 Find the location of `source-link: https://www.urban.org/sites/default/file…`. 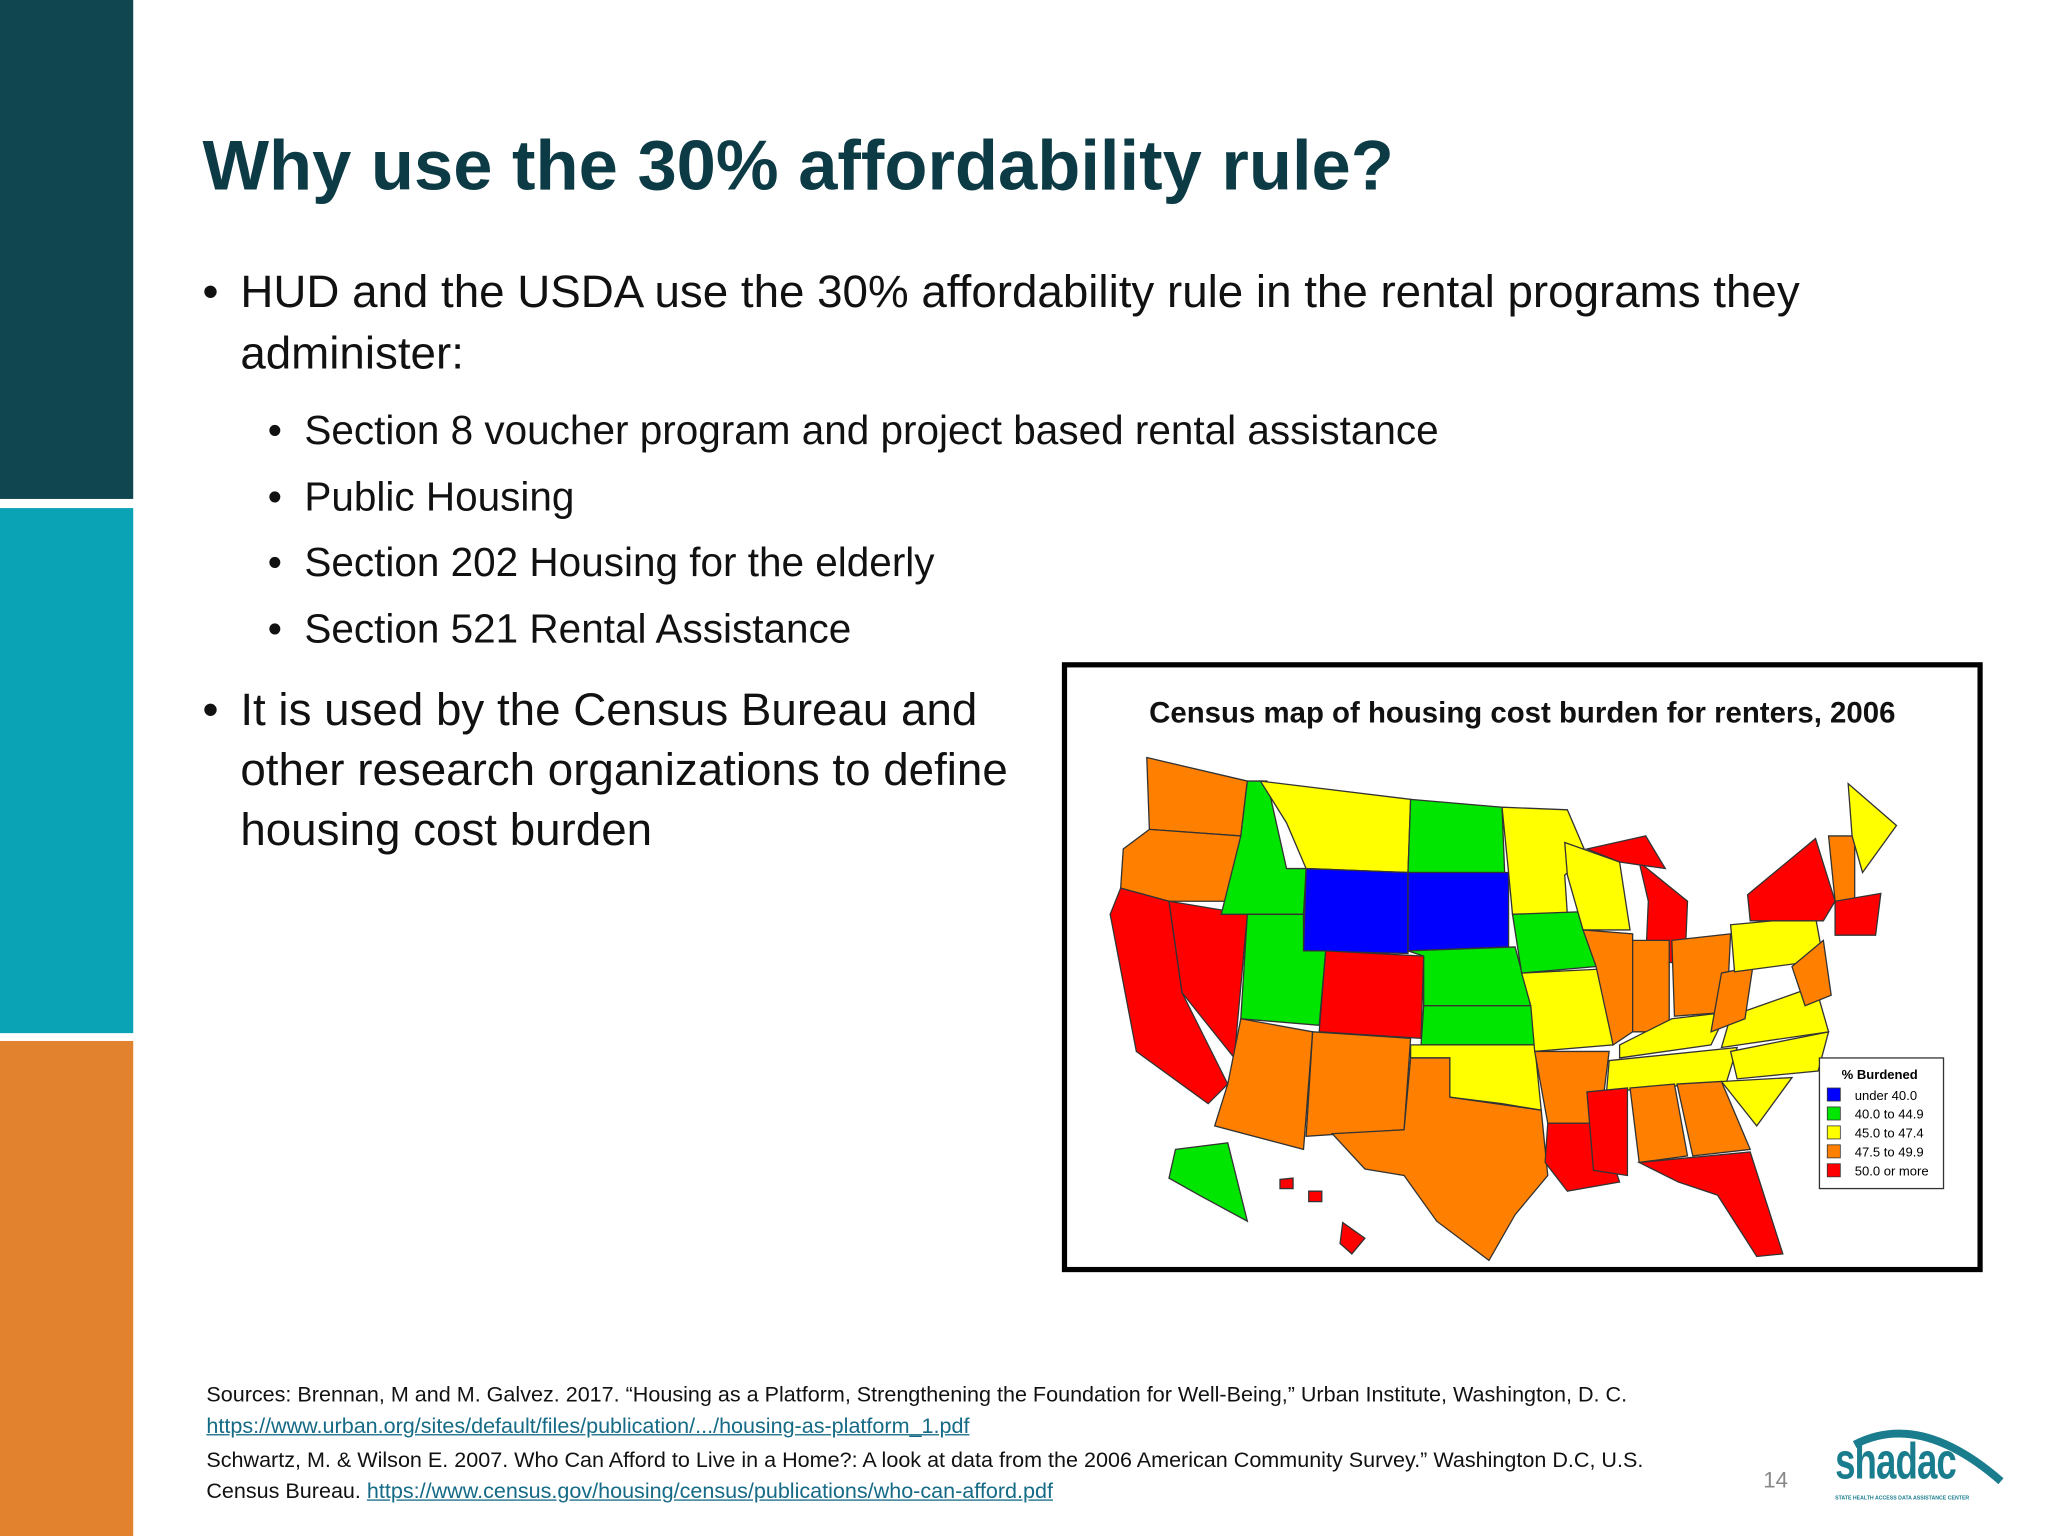

source-link: https://www.urban.org/sites/default/file… is located at coordinates (588, 1426).